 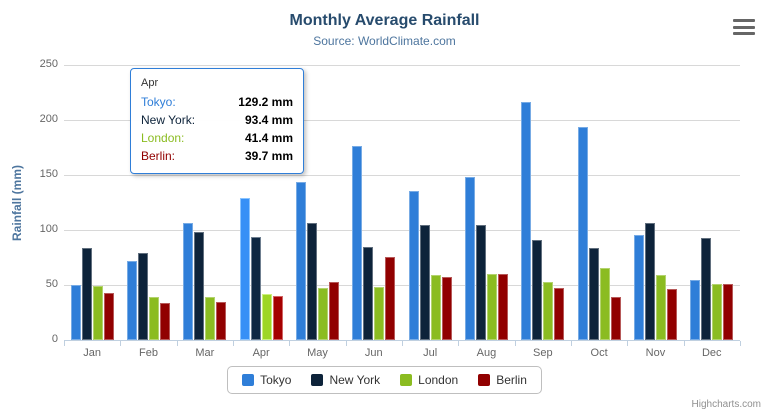 I want to click on bar-berlin-oct, so click(x=615, y=318).